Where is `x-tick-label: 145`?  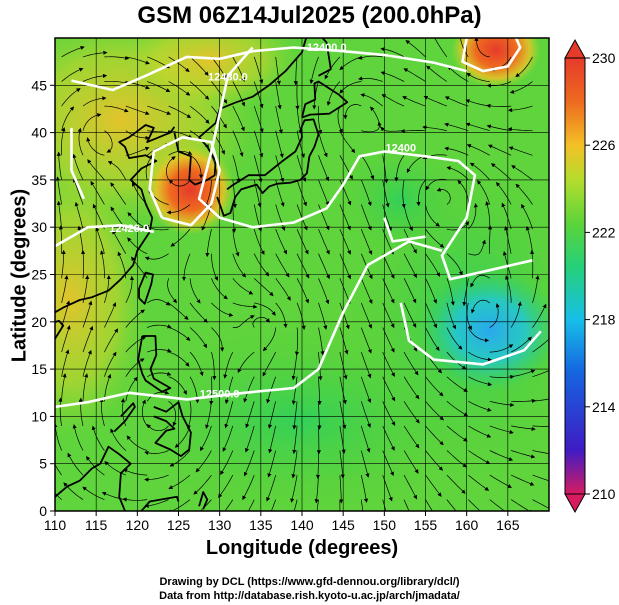 x-tick-label: 145 is located at coordinates (343, 525).